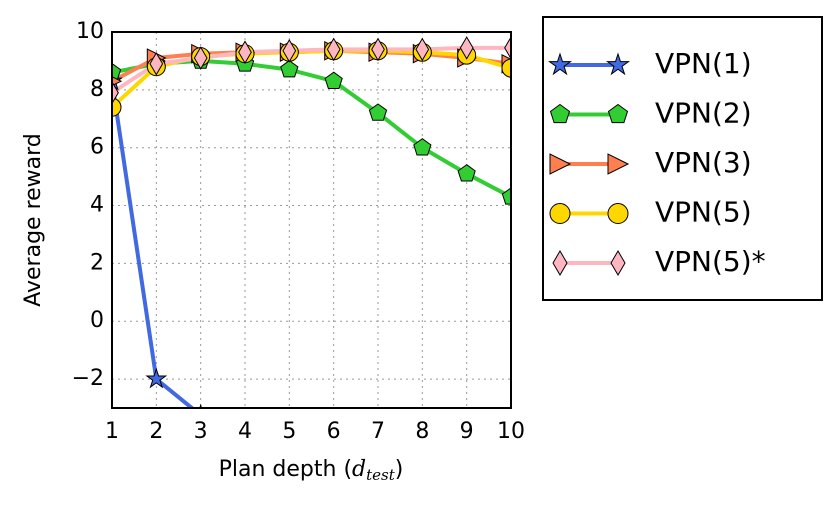  I want to click on y-tick-label: 2, so click(97, 262).